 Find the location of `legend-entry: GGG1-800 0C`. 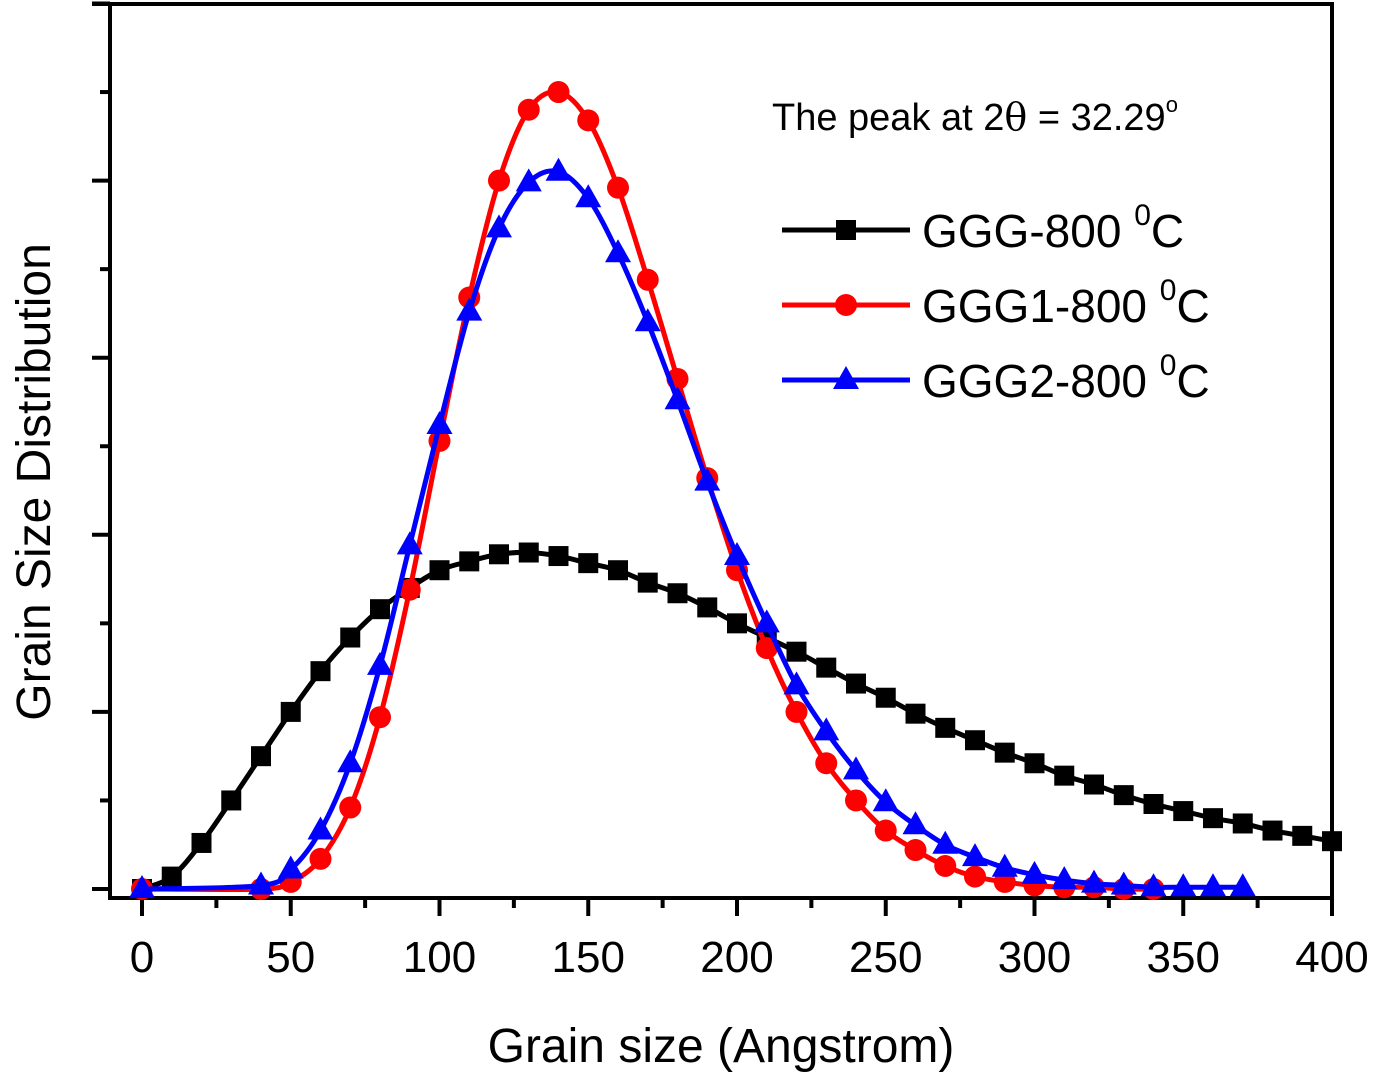

legend-entry: GGG1-800 0C is located at coordinates (996, 303).